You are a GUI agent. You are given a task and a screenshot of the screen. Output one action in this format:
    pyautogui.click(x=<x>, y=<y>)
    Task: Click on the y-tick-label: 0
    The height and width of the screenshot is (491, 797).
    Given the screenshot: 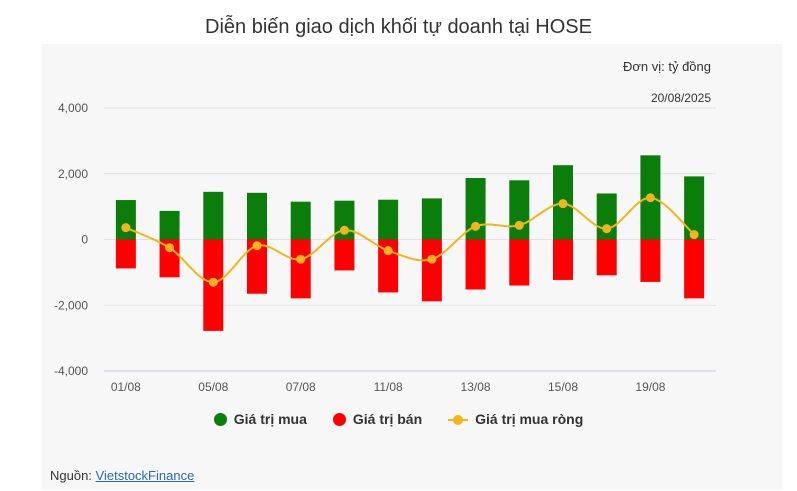 What is the action you would take?
    pyautogui.click(x=84, y=240)
    